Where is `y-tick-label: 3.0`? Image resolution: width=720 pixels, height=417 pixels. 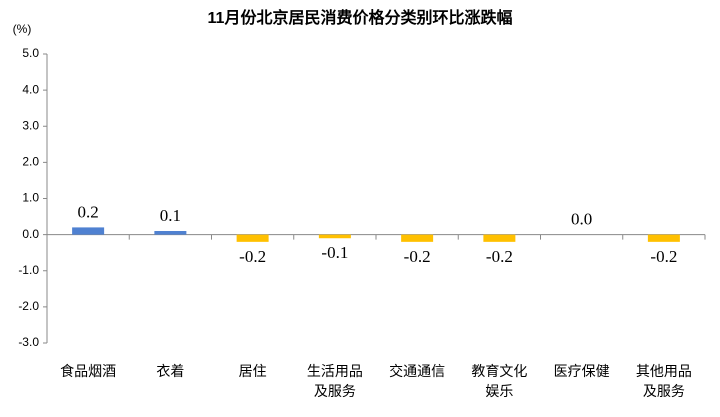 y-tick-label: 3.0 is located at coordinates (30, 125).